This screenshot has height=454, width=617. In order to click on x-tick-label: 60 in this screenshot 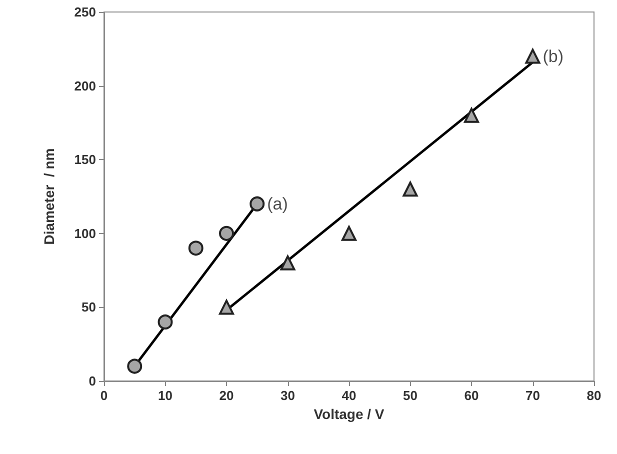, I will do `click(471, 395)`.